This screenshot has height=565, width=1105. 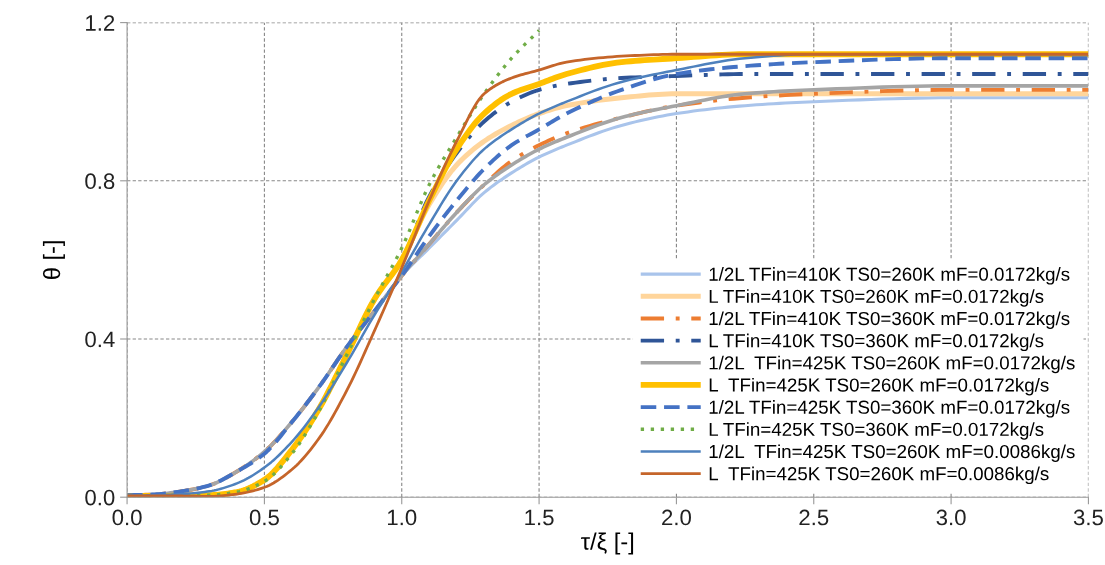 I want to click on legend-label: 1/2L TFin=425K TS0=260K mF=0.0172kg/s, so click(x=892, y=364).